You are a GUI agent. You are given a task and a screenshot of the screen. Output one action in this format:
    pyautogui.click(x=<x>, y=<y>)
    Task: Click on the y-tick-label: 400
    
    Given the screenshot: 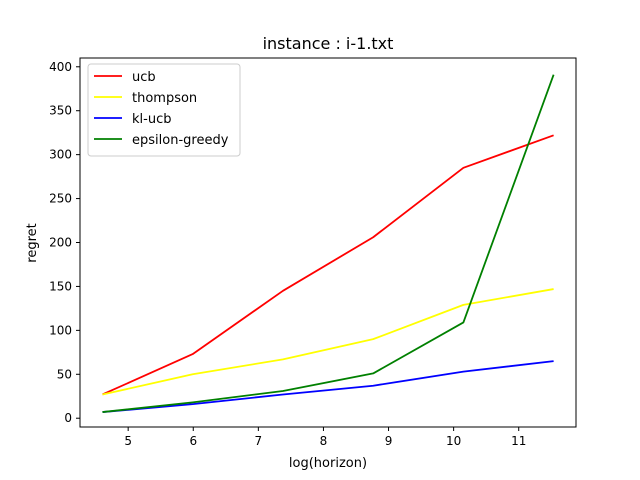 What is the action you would take?
    pyautogui.click(x=60, y=67)
    